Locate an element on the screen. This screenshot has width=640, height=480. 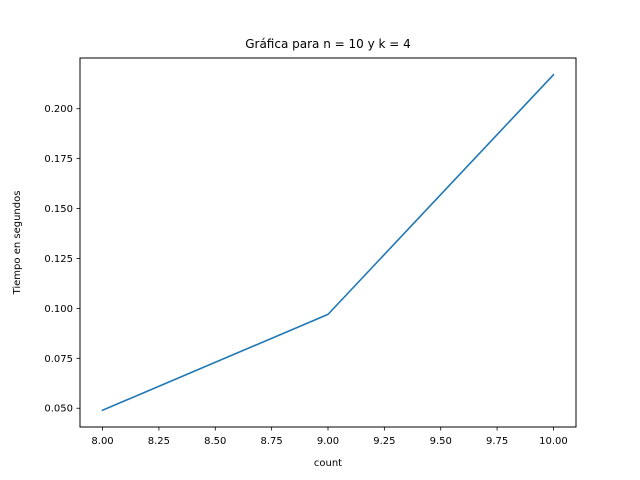
y-axis-ticks: 0.050 0.075 0.100 0.125 0.150 0.175 0.200 is located at coordinates (62, 259).